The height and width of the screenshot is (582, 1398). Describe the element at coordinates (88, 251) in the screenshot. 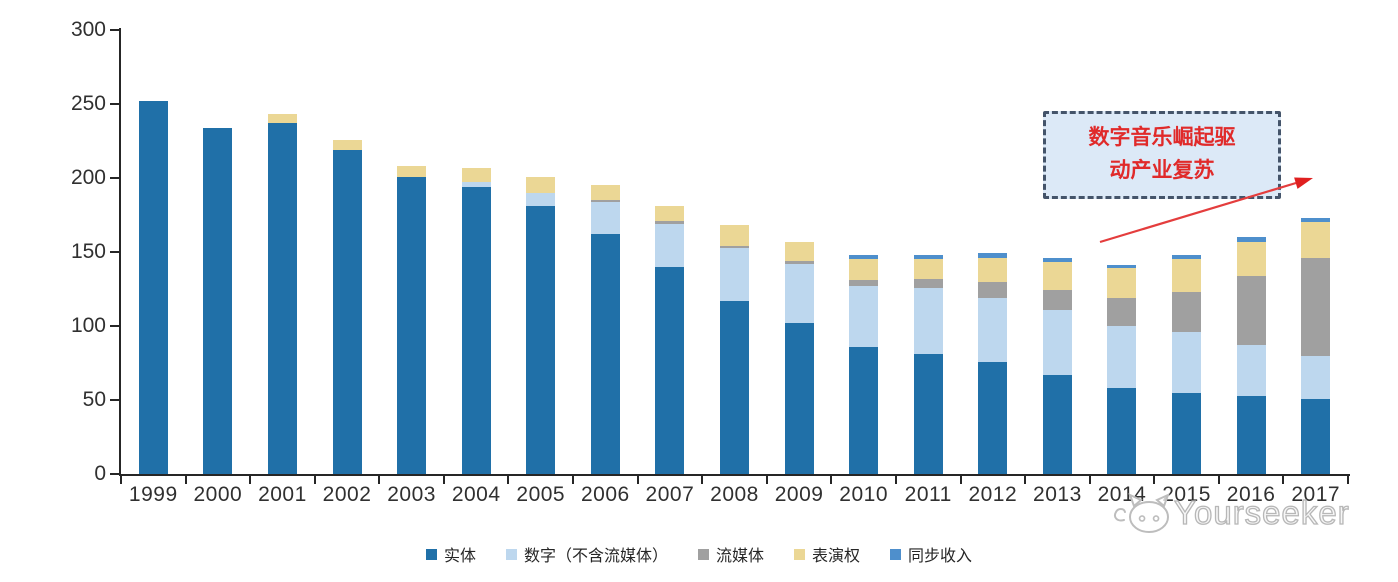

I see `y-axis-label: 150` at that location.